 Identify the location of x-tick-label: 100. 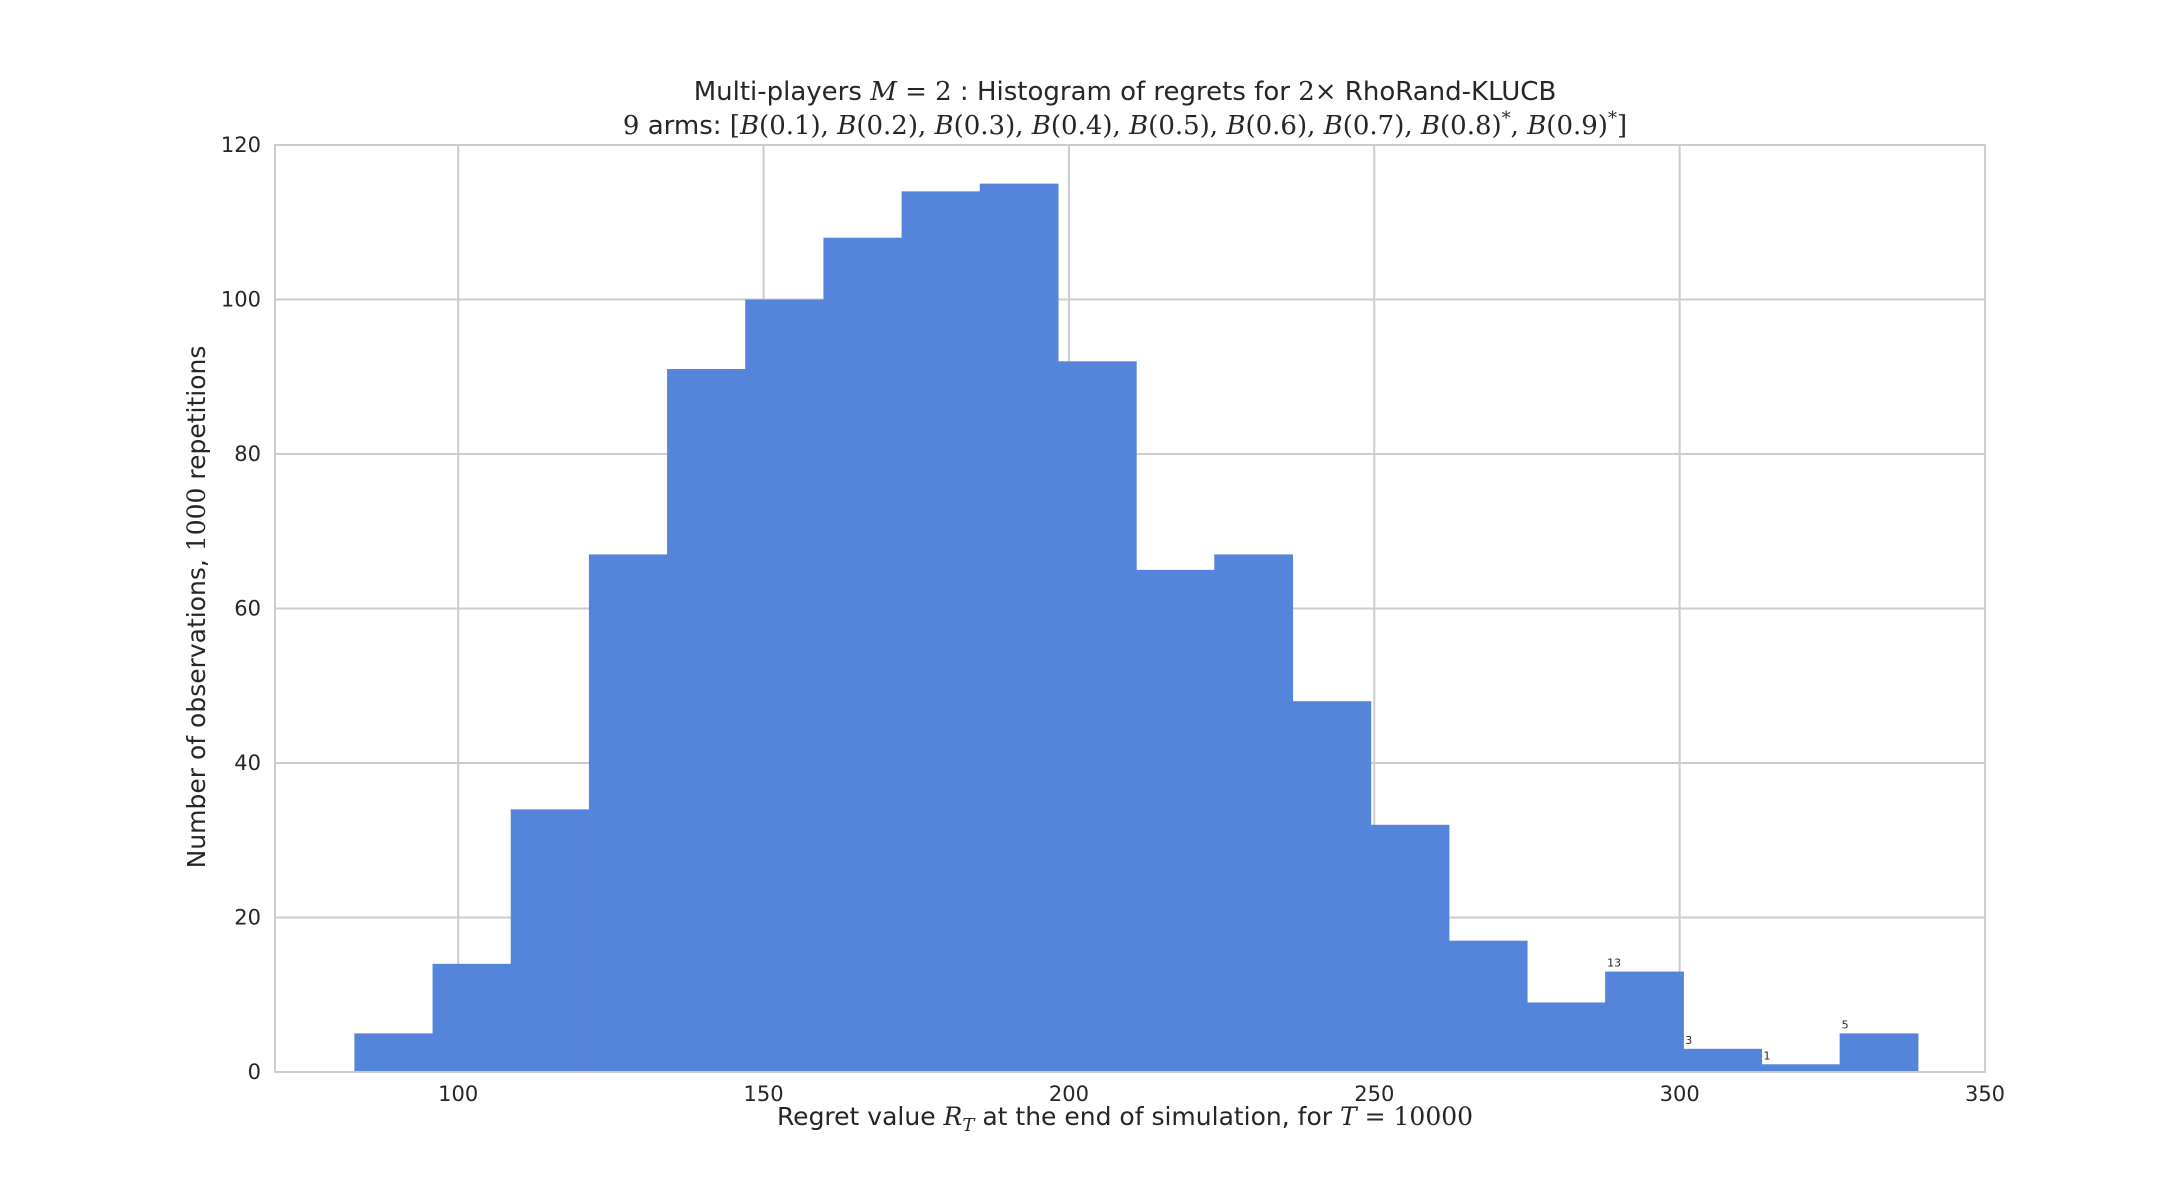
(458, 1094).